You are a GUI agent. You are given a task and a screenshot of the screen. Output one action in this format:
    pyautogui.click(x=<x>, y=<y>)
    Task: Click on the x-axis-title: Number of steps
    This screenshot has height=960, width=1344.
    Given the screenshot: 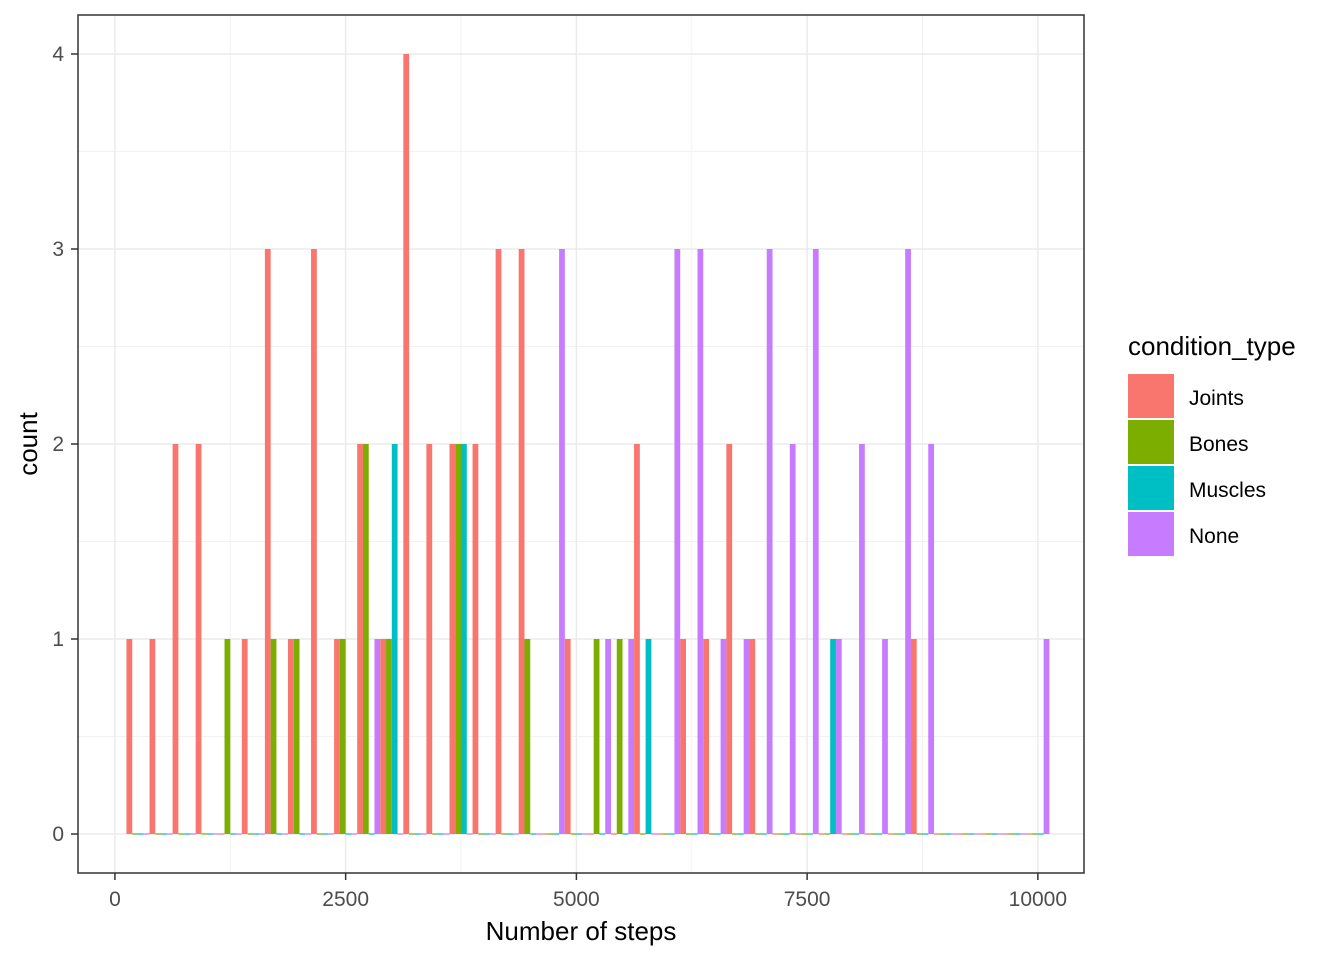 What is the action you would take?
    pyautogui.click(x=581, y=931)
    